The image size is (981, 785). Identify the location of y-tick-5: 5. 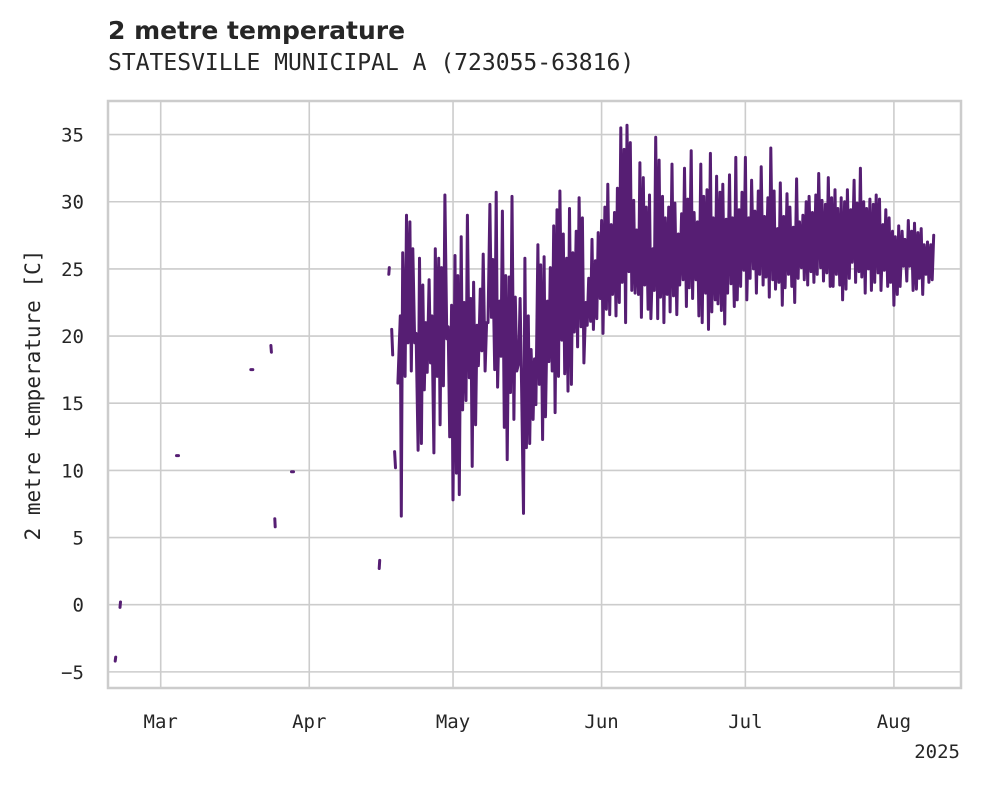
(78, 539).